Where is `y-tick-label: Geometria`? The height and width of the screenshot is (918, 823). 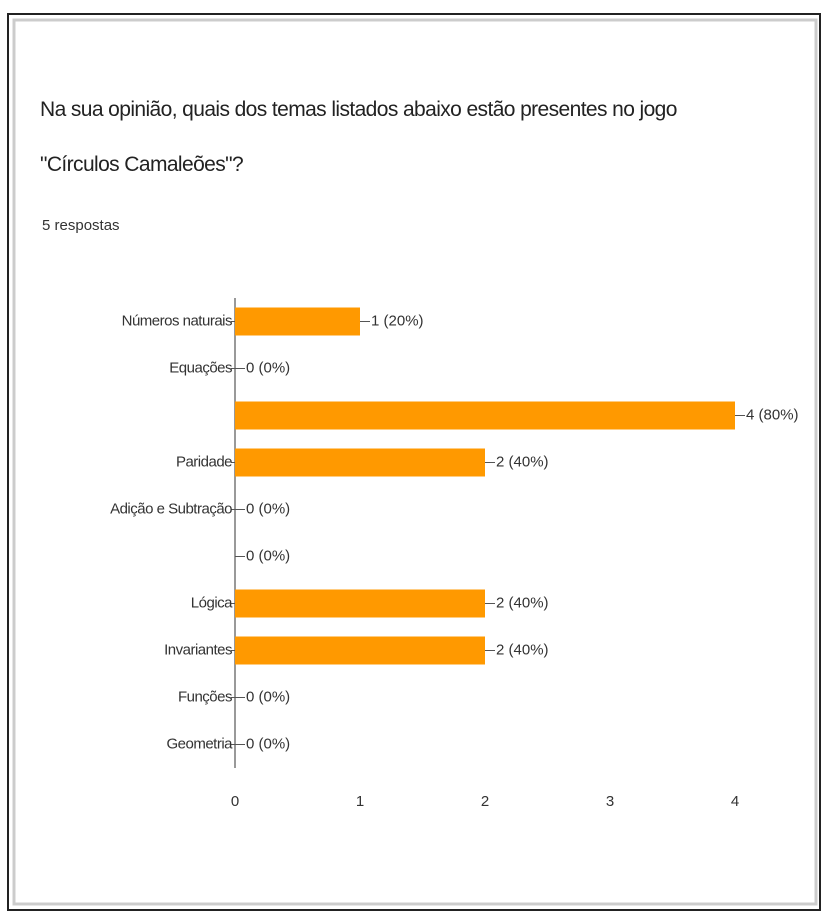
y-tick-label: Geometria is located at coordinates (199, 743).